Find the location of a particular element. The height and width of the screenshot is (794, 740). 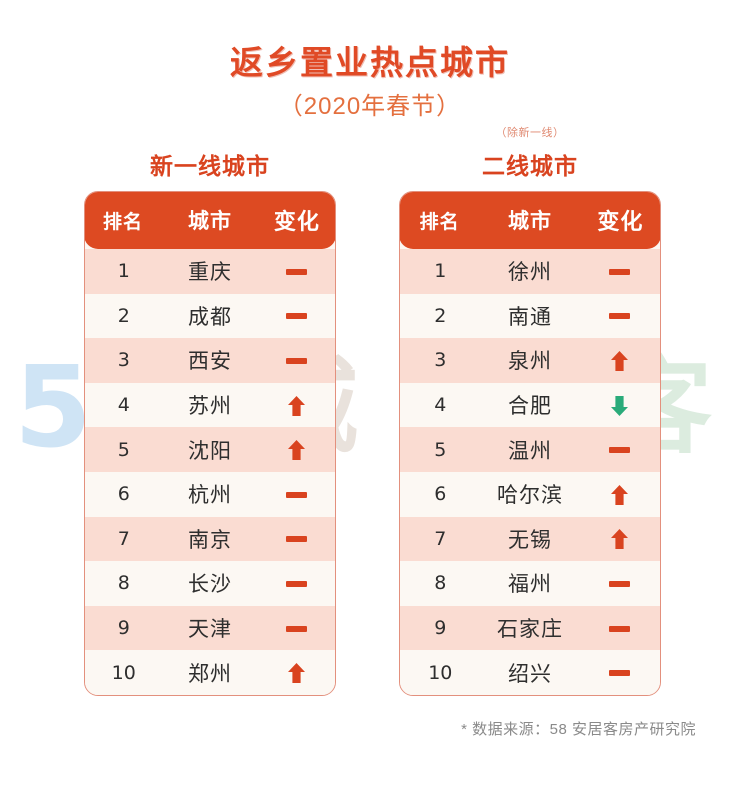

cell-city: 哈尔滨 is located at coordinates (529, 496).